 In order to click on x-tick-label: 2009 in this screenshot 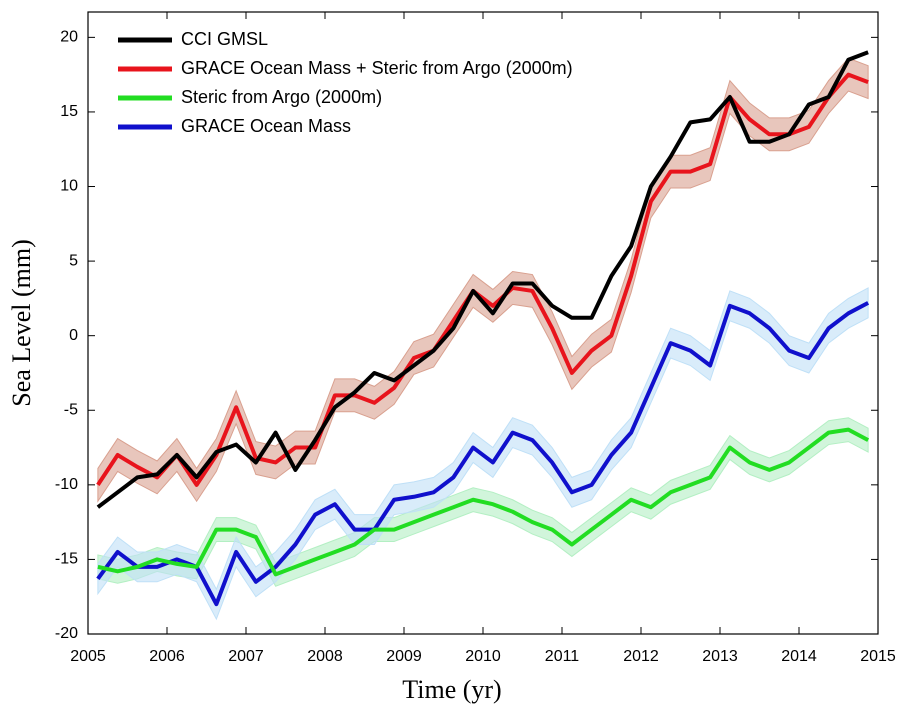, I will do `click(404, 656)`.